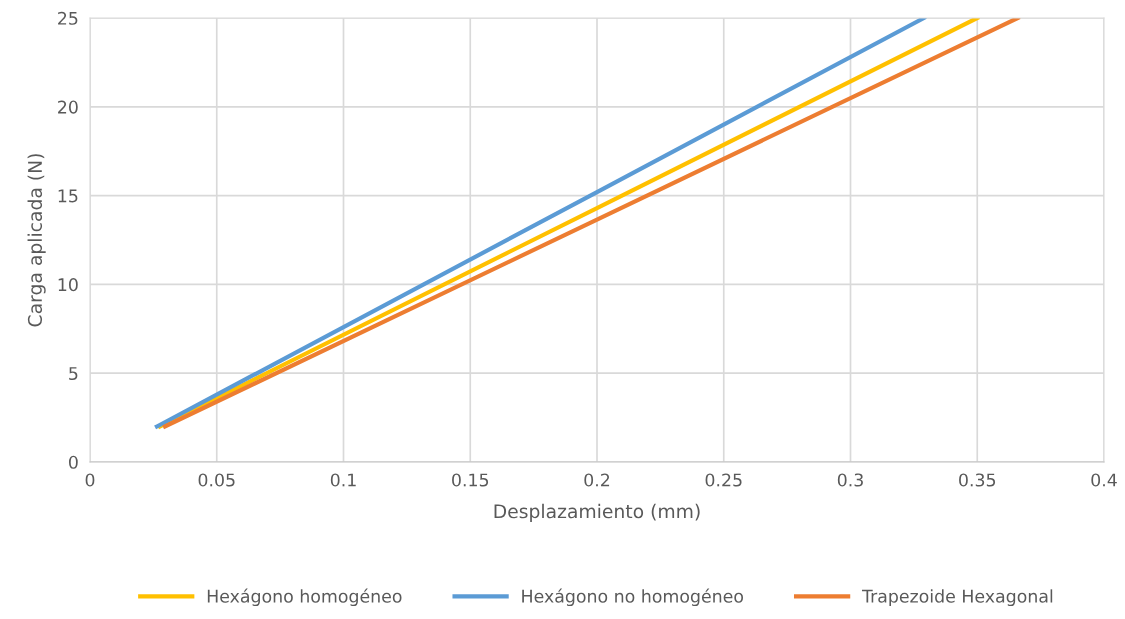  I want to click on y-tick-label: 5, so click(73, 374).